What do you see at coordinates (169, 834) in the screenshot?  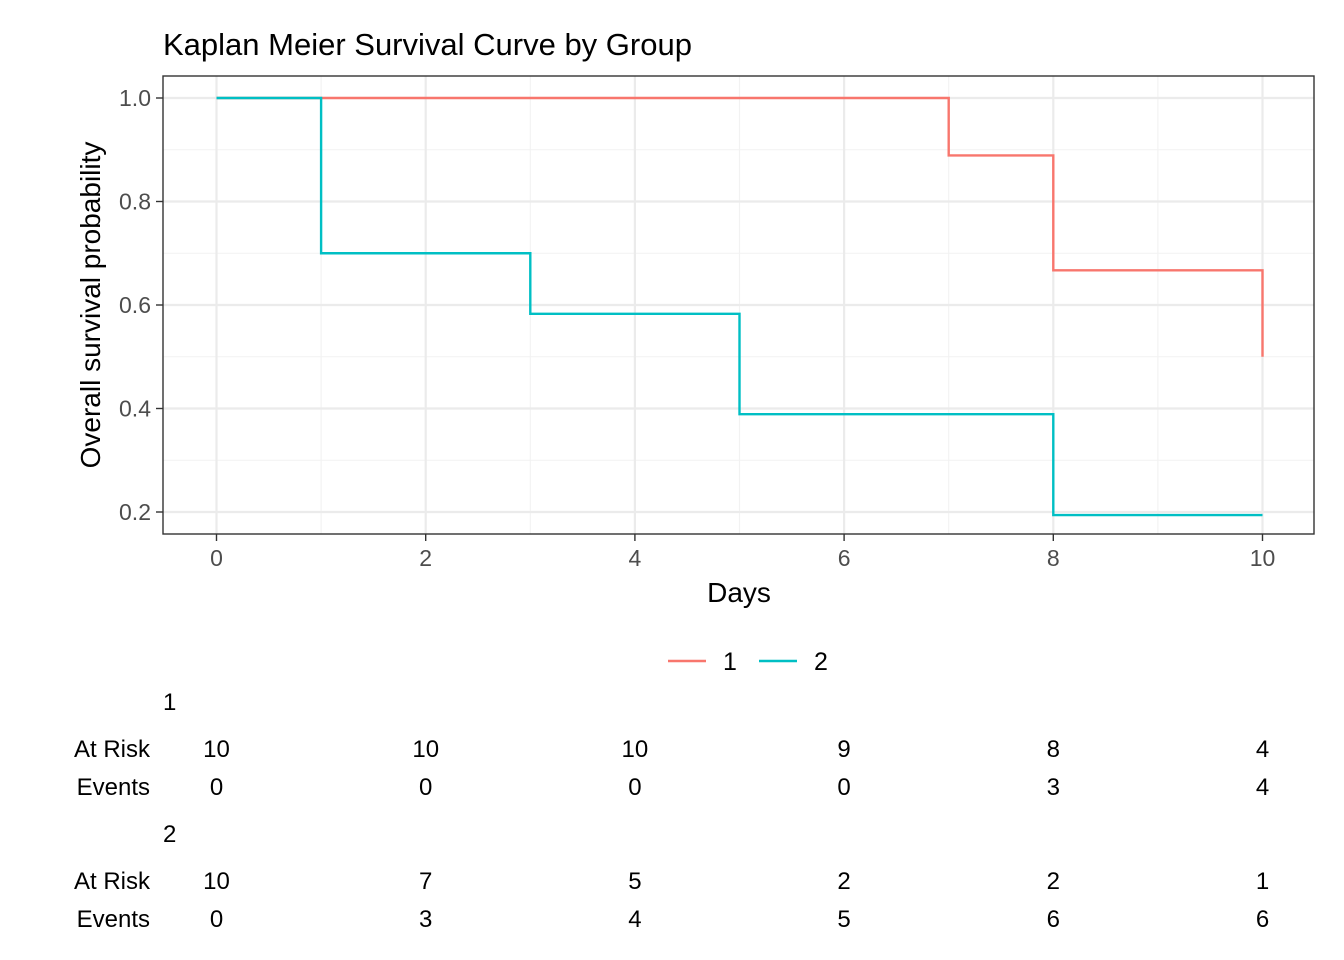 I see `risk-table-group-2-heading: 2` at bounding box center [169, 834].